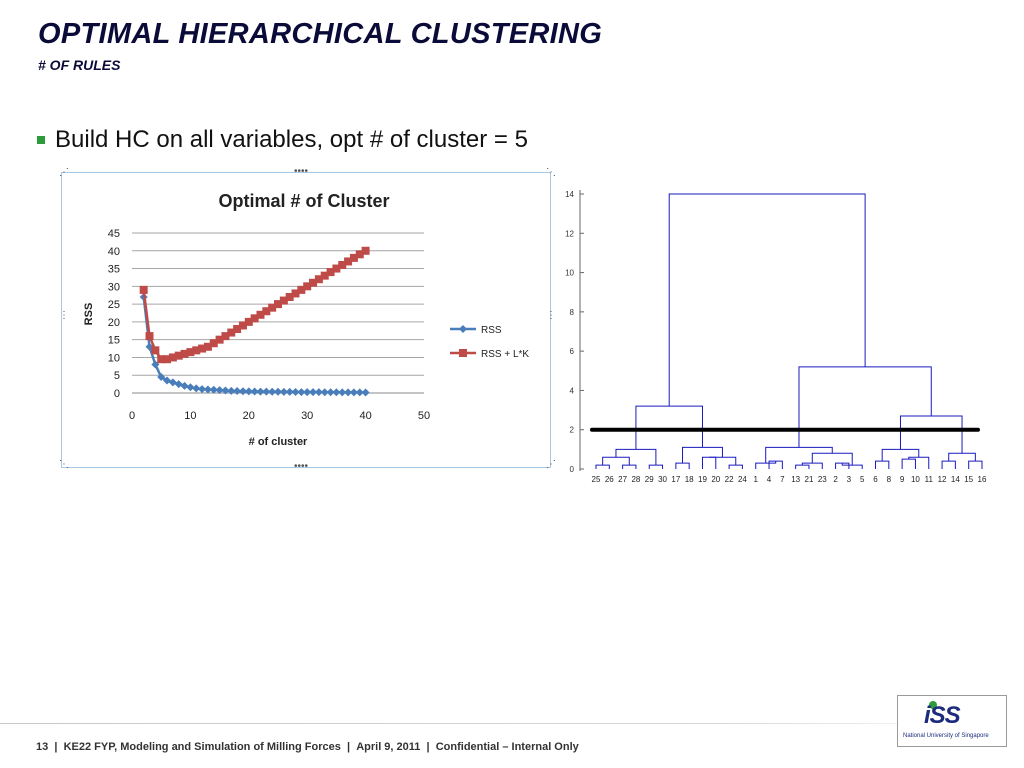  Describe the element at coordinates (114, 341) in the screenshot. I see `y-tick-label: 15` at that location.